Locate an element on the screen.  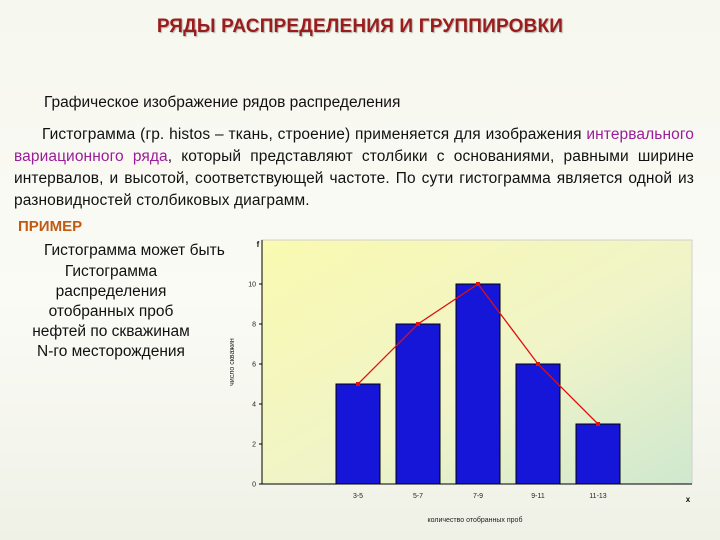
highlight-term: интервального вариационного ряда is located at coordinates (354, 145).